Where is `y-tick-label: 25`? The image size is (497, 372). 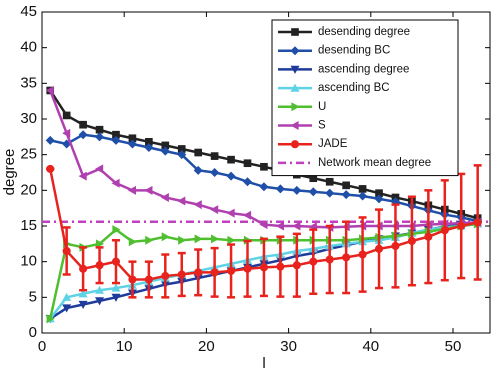
y-tick-label: 25 is located at coordinates (28, 154).